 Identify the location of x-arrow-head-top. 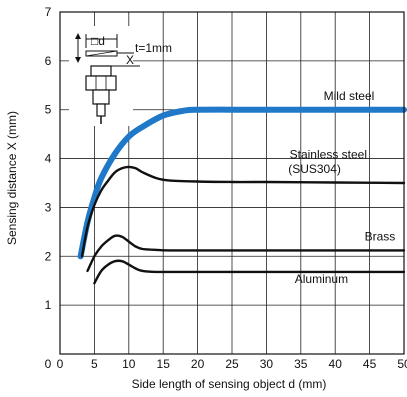
(78, 36).